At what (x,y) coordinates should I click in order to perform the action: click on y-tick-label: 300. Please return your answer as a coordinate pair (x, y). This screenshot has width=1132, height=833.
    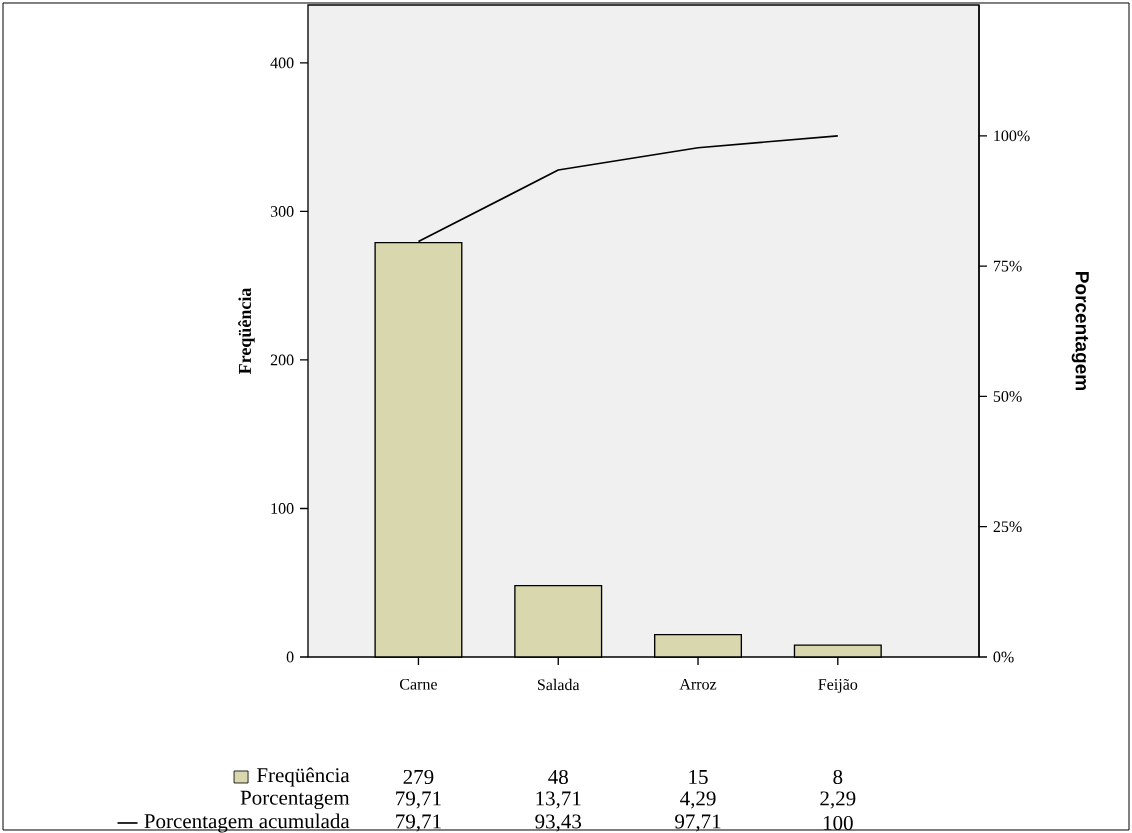
    Looking at the image, I should click on (282, 211).